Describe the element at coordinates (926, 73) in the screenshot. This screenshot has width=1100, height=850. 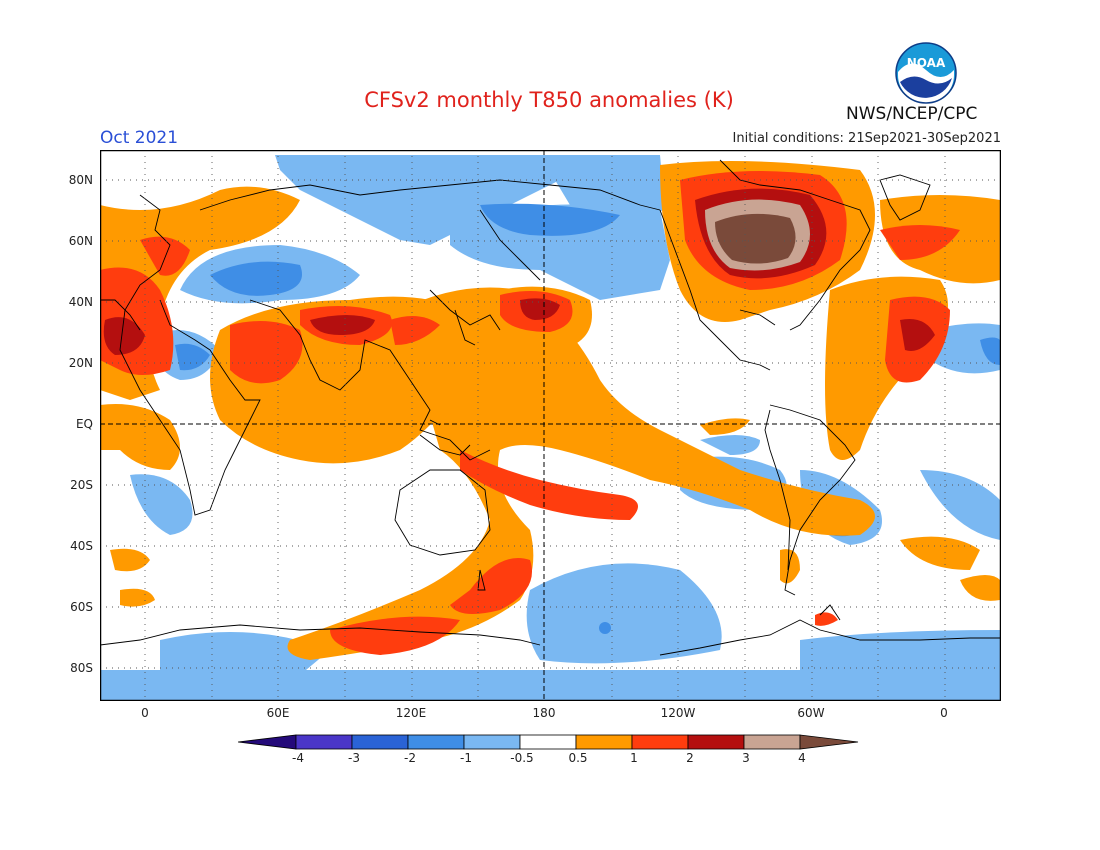
I see `noaa-logo-icon: NOAA` at that location.